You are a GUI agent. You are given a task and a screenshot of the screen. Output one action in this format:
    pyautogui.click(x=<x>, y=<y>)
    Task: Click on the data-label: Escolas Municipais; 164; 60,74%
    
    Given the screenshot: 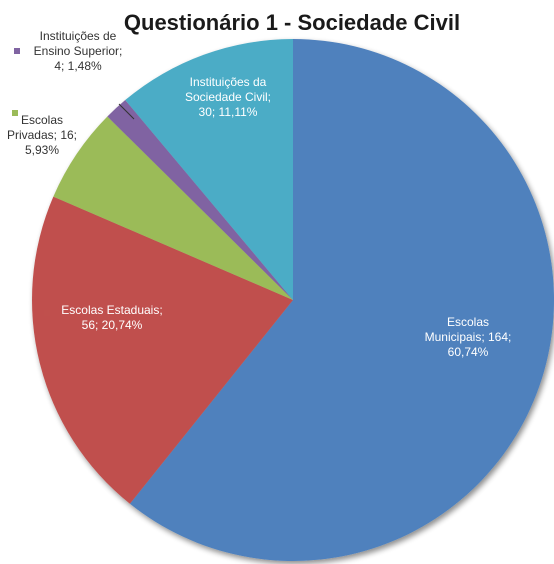 What is the action you would take?
    pyautogui.click(x=465, y=334)
    